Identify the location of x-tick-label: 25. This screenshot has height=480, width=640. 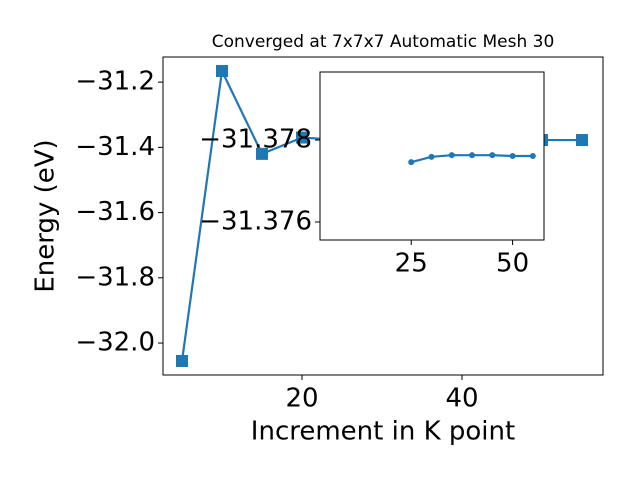
(411, 264).